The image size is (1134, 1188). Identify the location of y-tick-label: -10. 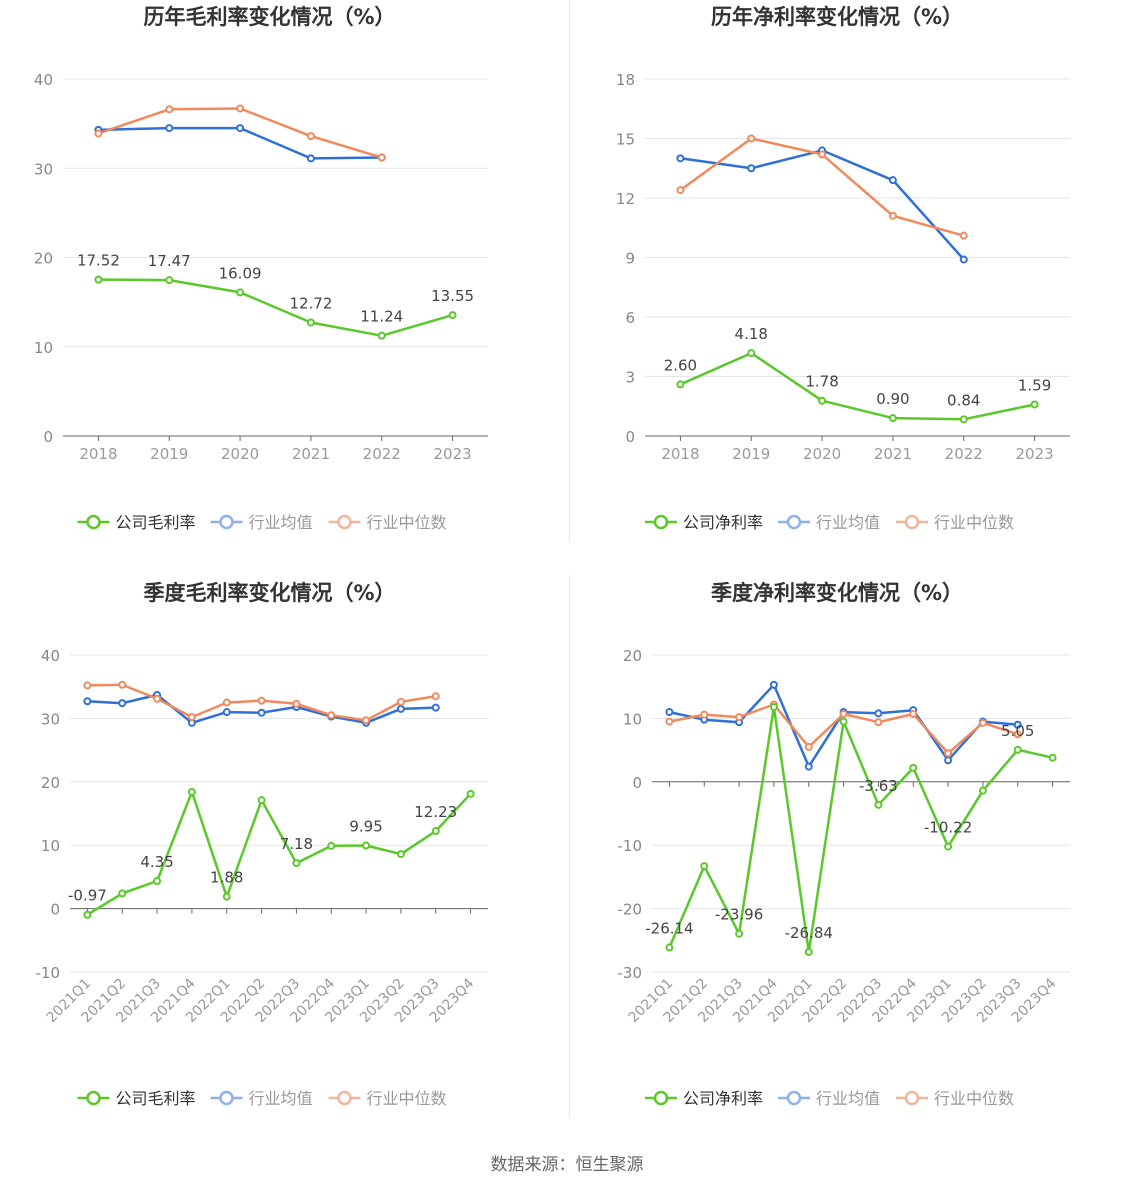
(48, 973).